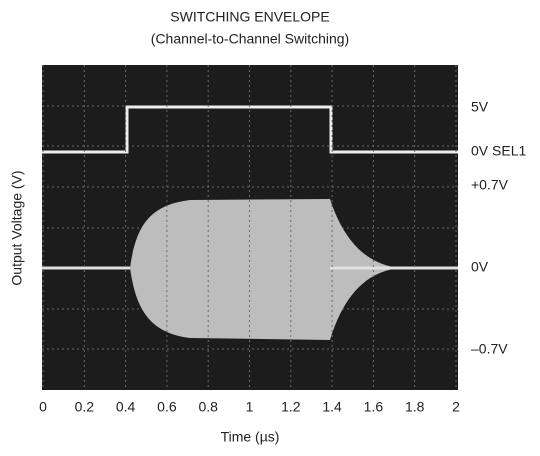 The width and height of the screenshot is (540, 456). Describe the element at coordinates (126, 407) in the screenshot. I see `x-tick-label: 0.4` at that location.